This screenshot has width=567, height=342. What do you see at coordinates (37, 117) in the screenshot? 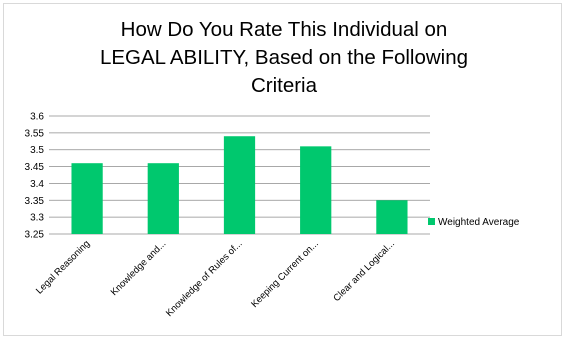
I see `y-tick-label: 3.6` at bounding box center [37, 117].